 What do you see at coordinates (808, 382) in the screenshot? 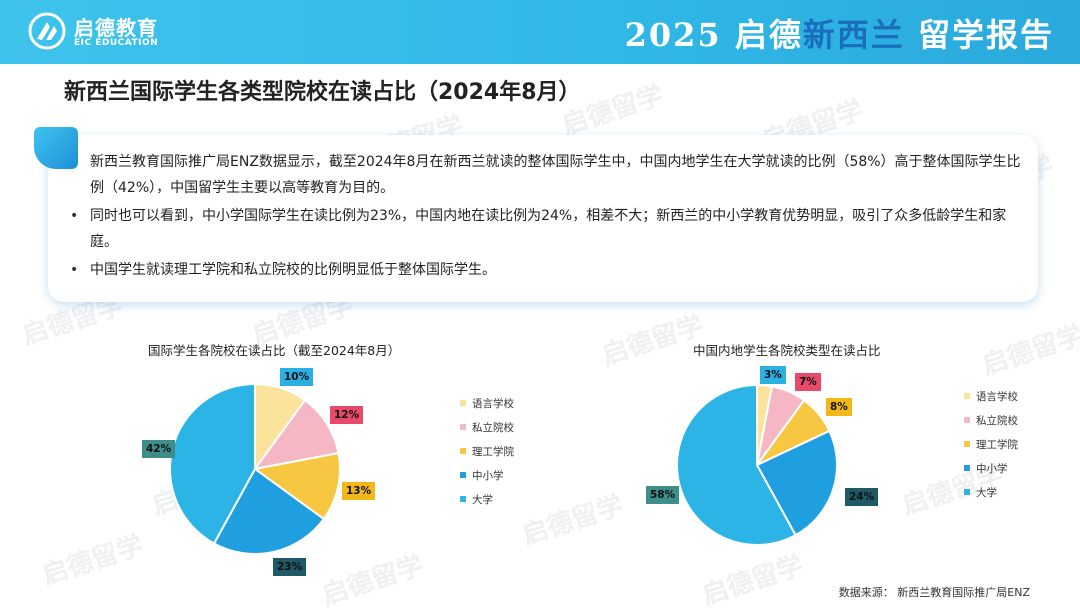
I see `pie-data-label: 7%` at bounding box center [808, 382].